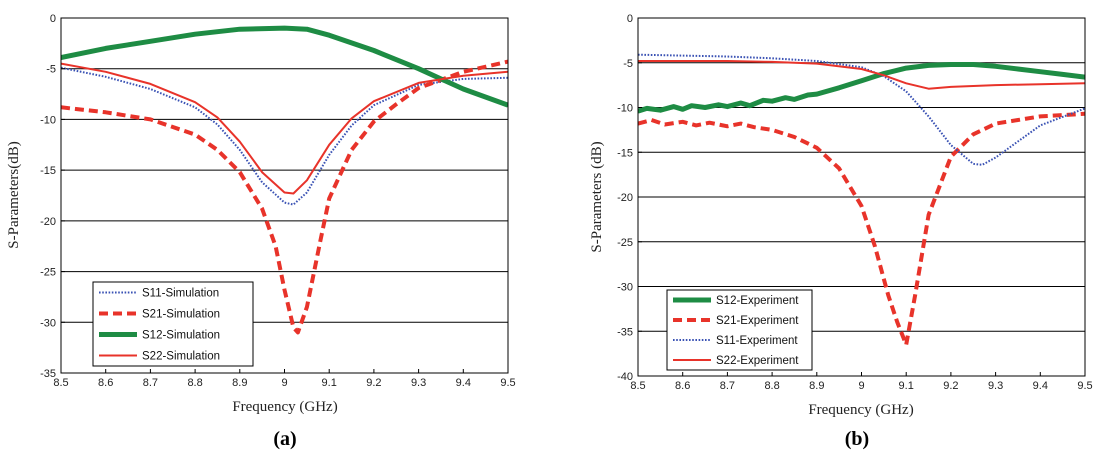  What do you see at coordinates (906, 386) in the screenshot?
I see `x-tick-label-b-6: 9.1` at bounding box center [906, 386].